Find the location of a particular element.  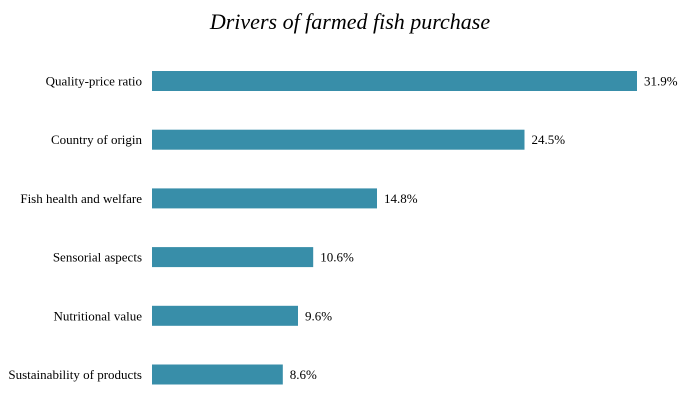

value-label-3: 10.6% is located at coordinates (337, 257).